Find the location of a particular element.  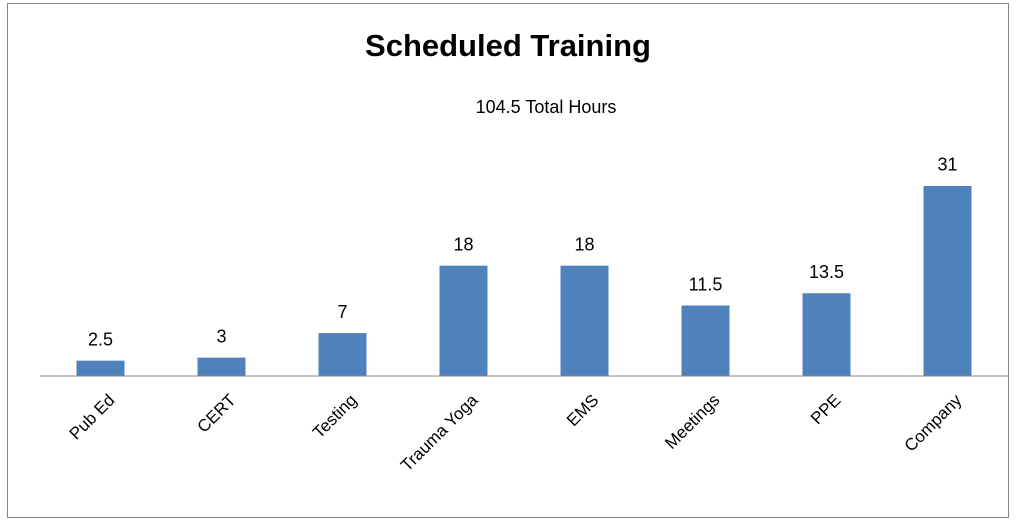

data-label: 7 is located at coordinates (342, 312).